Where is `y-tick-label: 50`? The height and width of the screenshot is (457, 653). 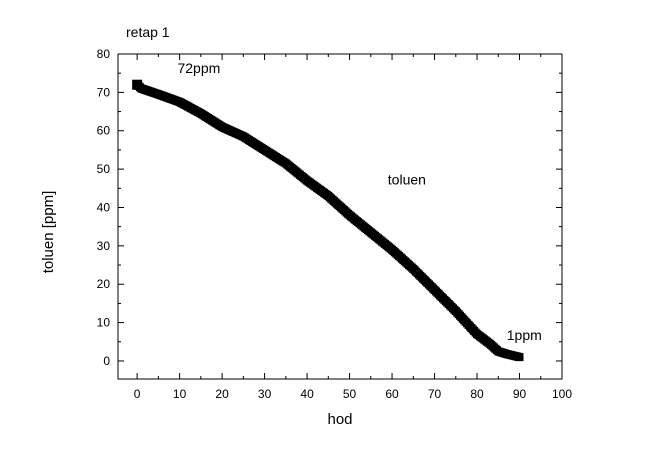
y-tick-label: 50 is located at coordinates (104, 169).